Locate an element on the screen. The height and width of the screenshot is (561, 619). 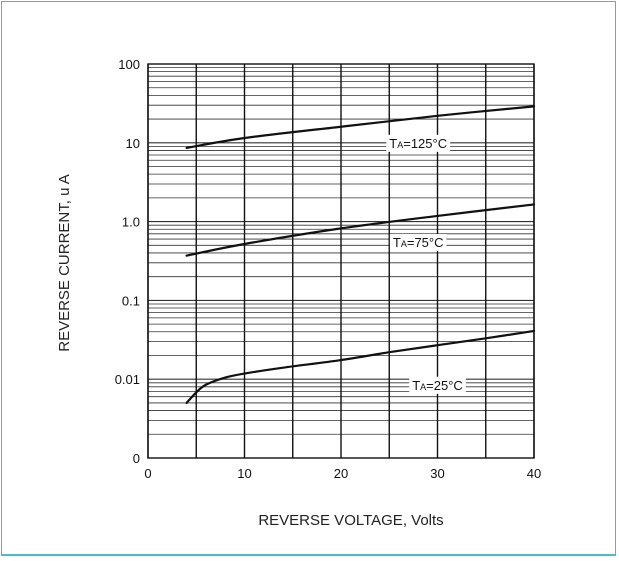
x-tick-label: 30 is located at coordinates (437, 473).